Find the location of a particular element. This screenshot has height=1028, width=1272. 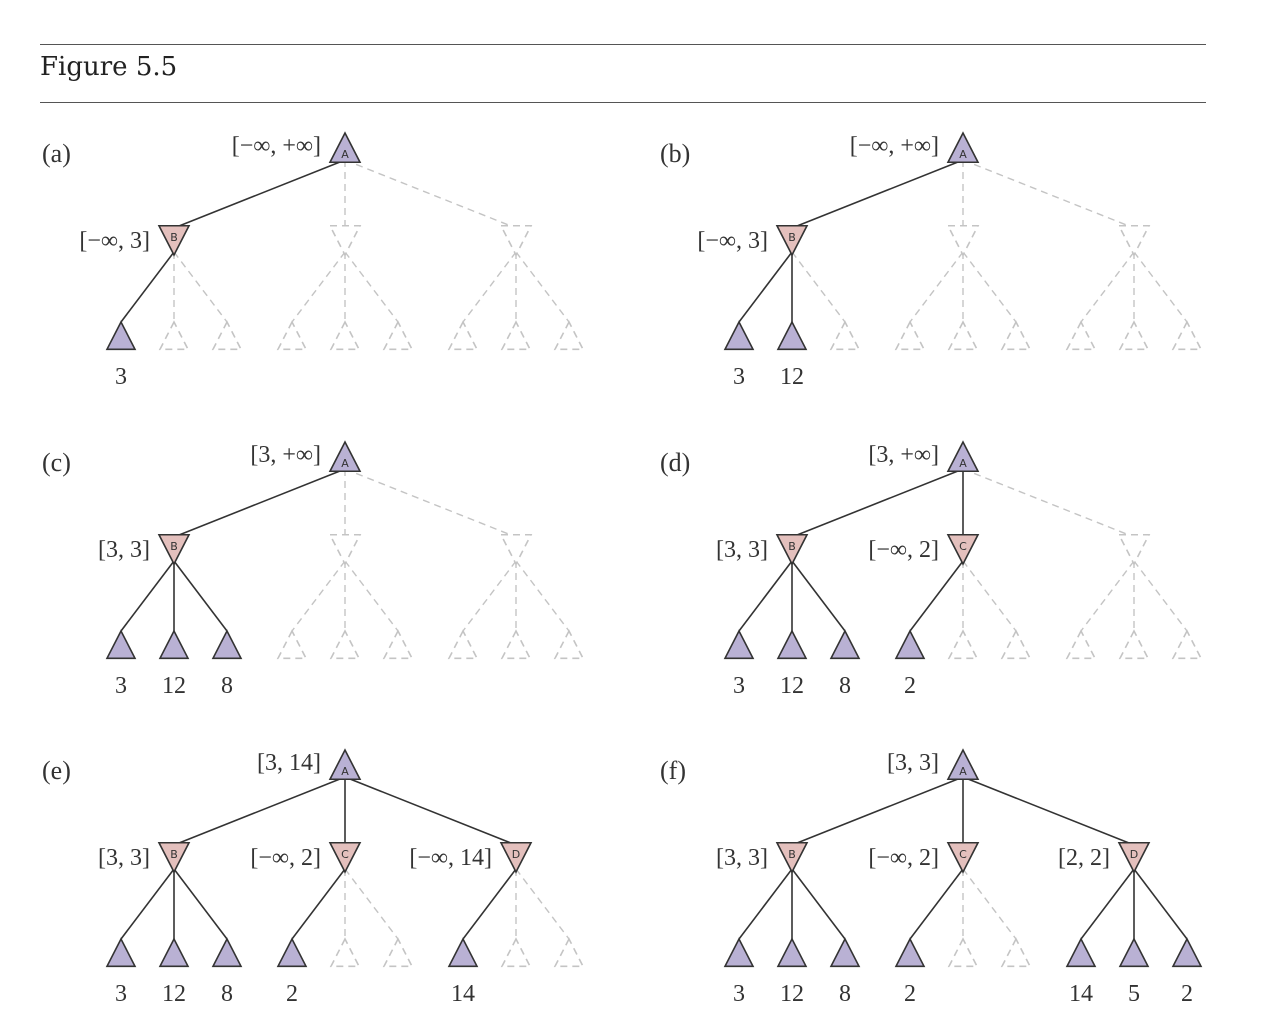

top-rule is located at coordinates (623, 44).